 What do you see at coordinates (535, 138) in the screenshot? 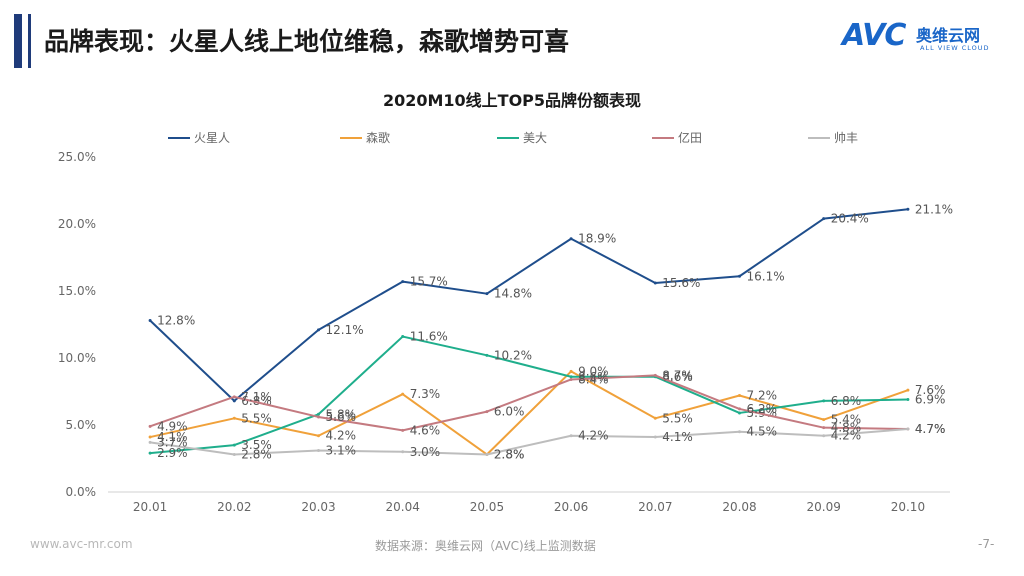
I see `legend-entry: 美大` at bounding box center [535, 138].